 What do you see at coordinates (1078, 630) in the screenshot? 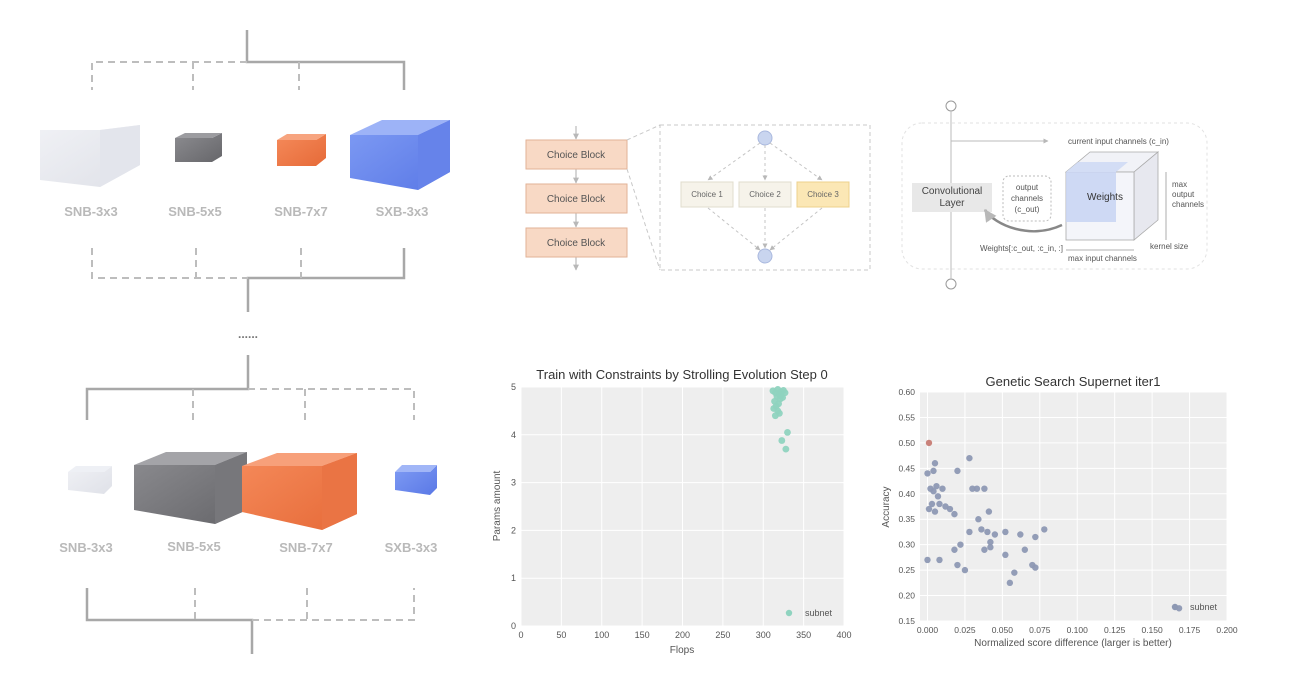
I see `c2-xtick-label: 0.100` at bounding box center [1078, 630].